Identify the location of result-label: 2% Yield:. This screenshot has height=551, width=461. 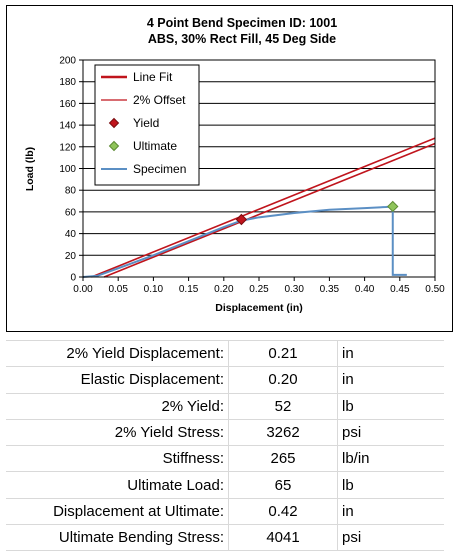
(117, 406).